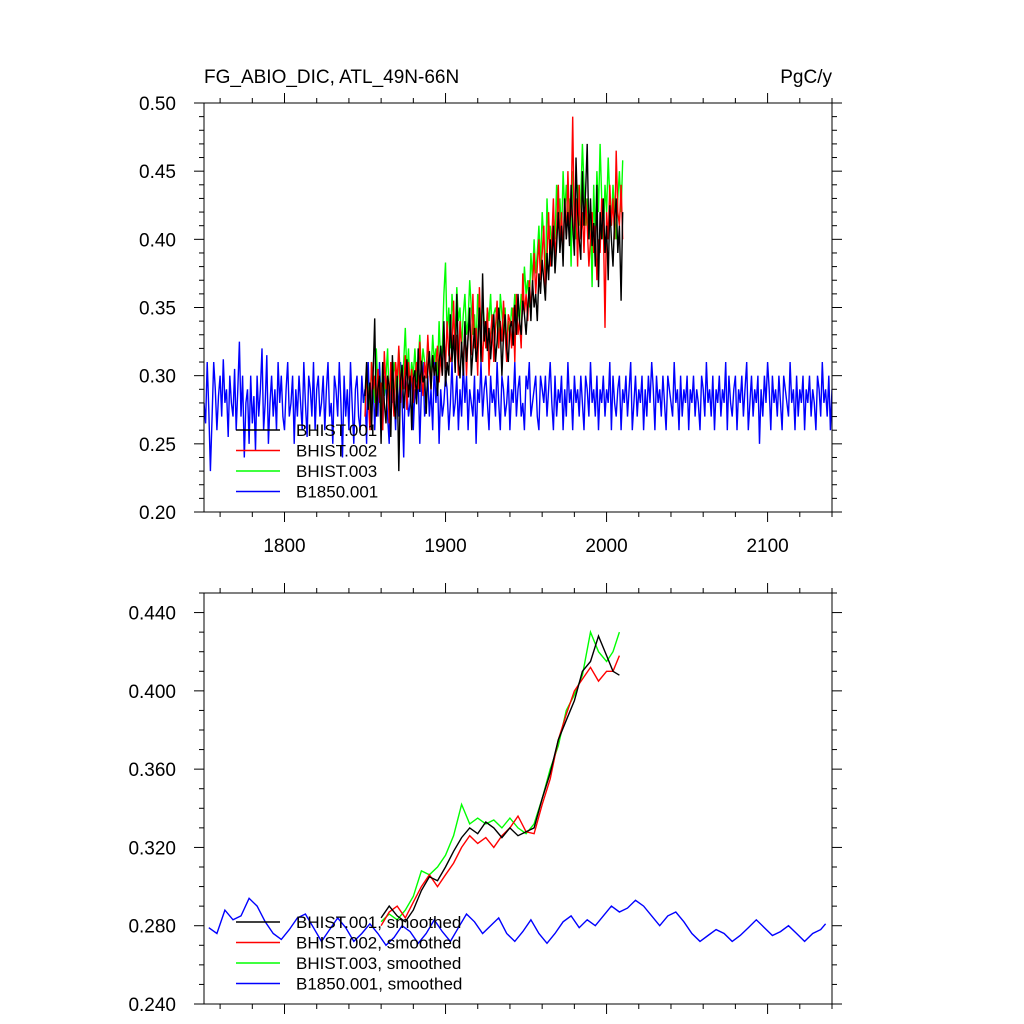 The image size is (1024, 1024). I want to click on series-line-b1850-001-smoothed, so click(517, 922).